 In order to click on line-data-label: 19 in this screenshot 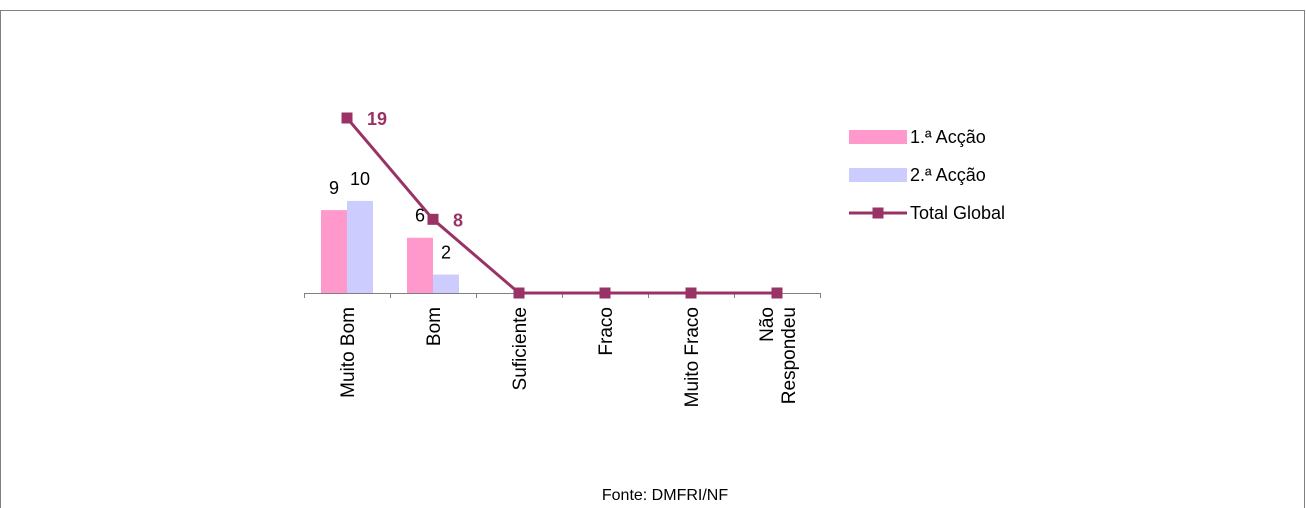, I will do `click(377, 119)`.